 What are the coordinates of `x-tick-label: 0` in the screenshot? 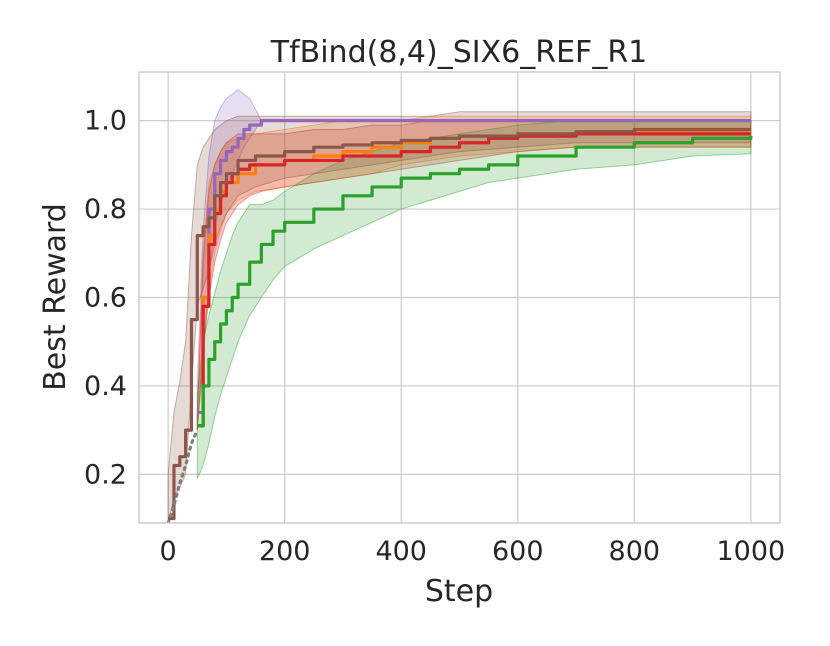 It's located at (168, 551).